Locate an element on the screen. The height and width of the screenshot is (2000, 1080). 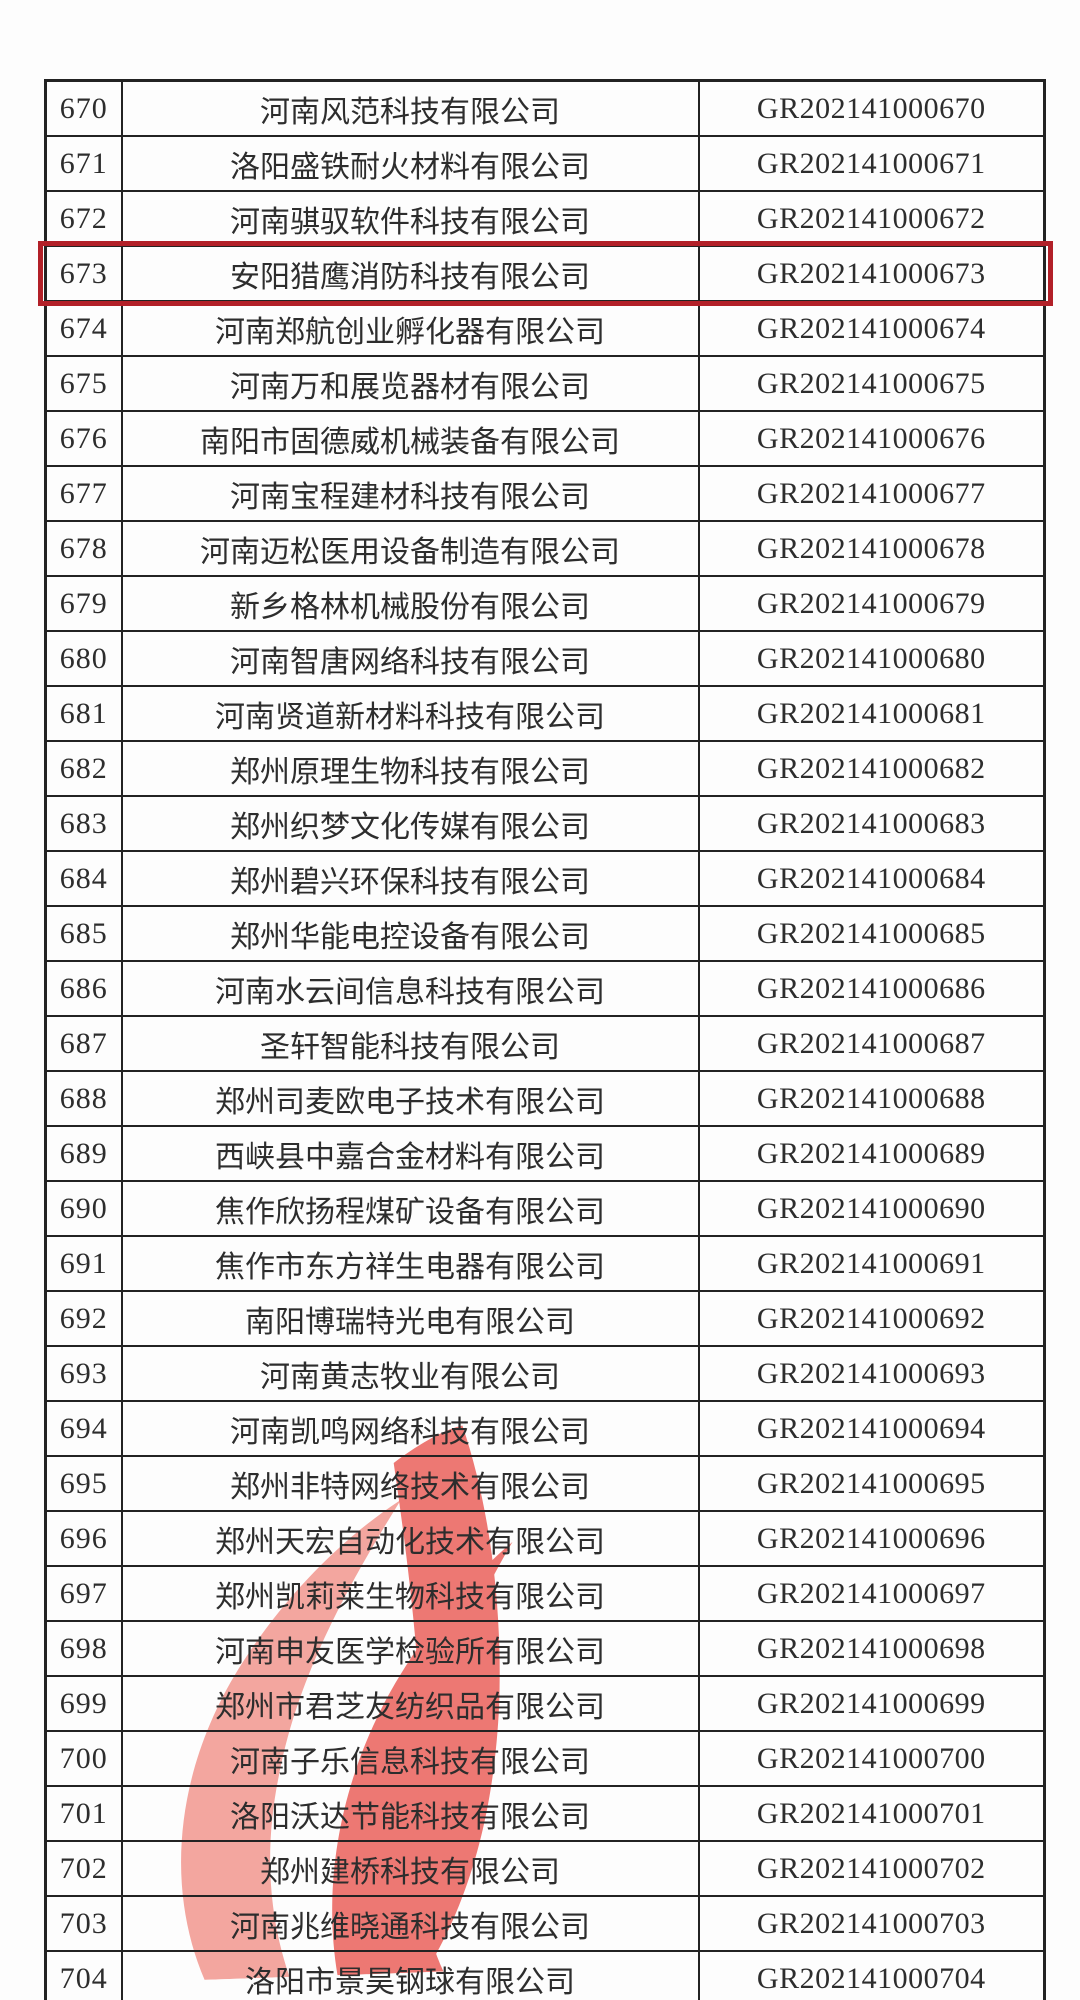
cell-cert-no: GR202141000697 is located at coordinates (871, 1593).